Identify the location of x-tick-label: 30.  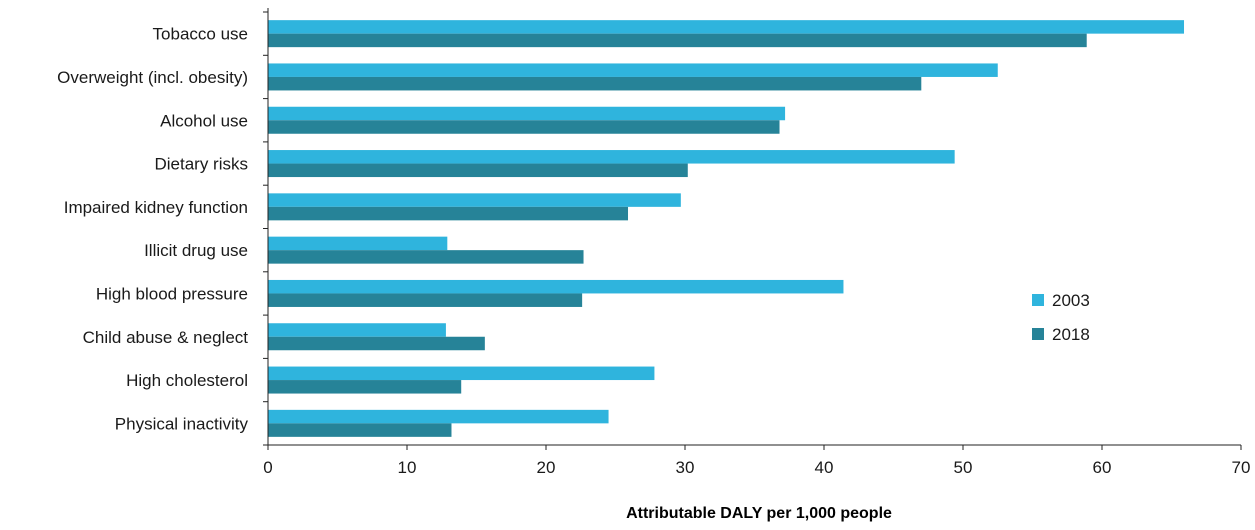
(685, 467).